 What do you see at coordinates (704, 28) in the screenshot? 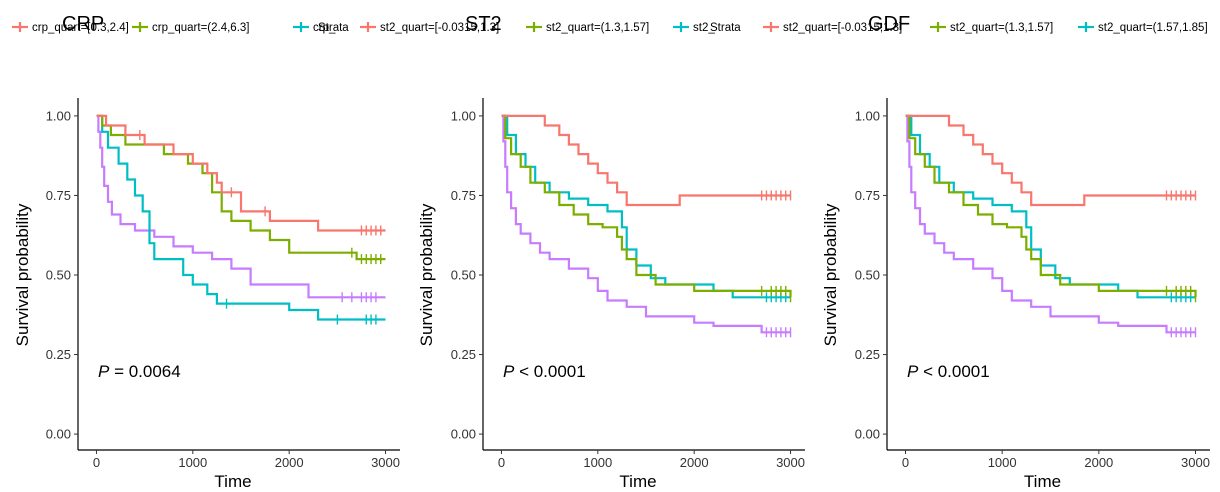
I see `legend-label: st2_` at bounding box center [704, 28].